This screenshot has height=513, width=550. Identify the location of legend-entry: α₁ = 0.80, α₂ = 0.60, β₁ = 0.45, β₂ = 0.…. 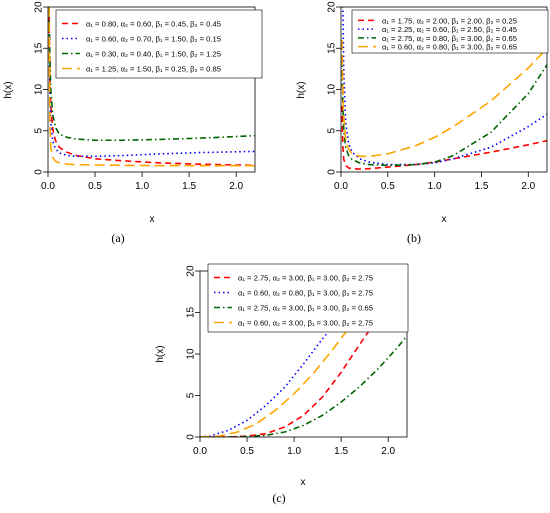
(153, 24).